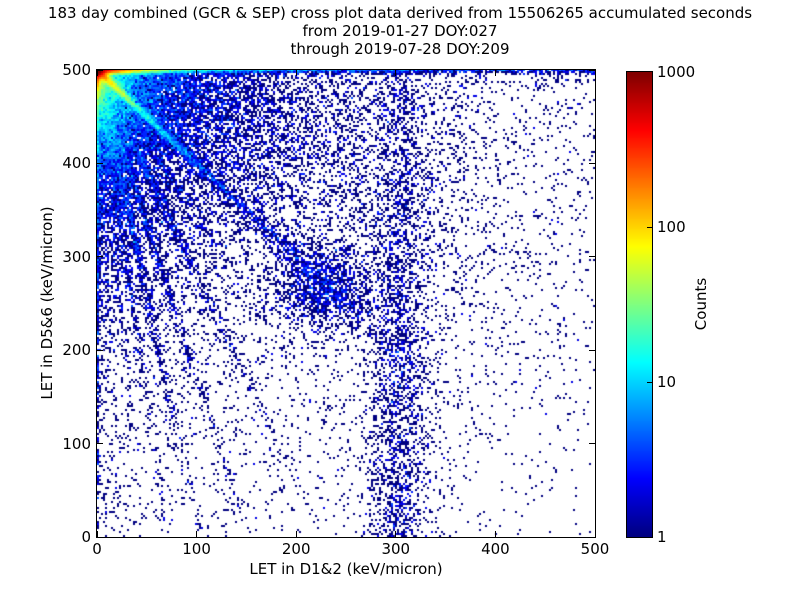 The width and height of the screenshot is (800, 600). What do you see at coordinates (346, 569) in the screenshot?
I see `x-axis-label: LET in D1&2 (keV/micron)` at bounding box center [346, 569].